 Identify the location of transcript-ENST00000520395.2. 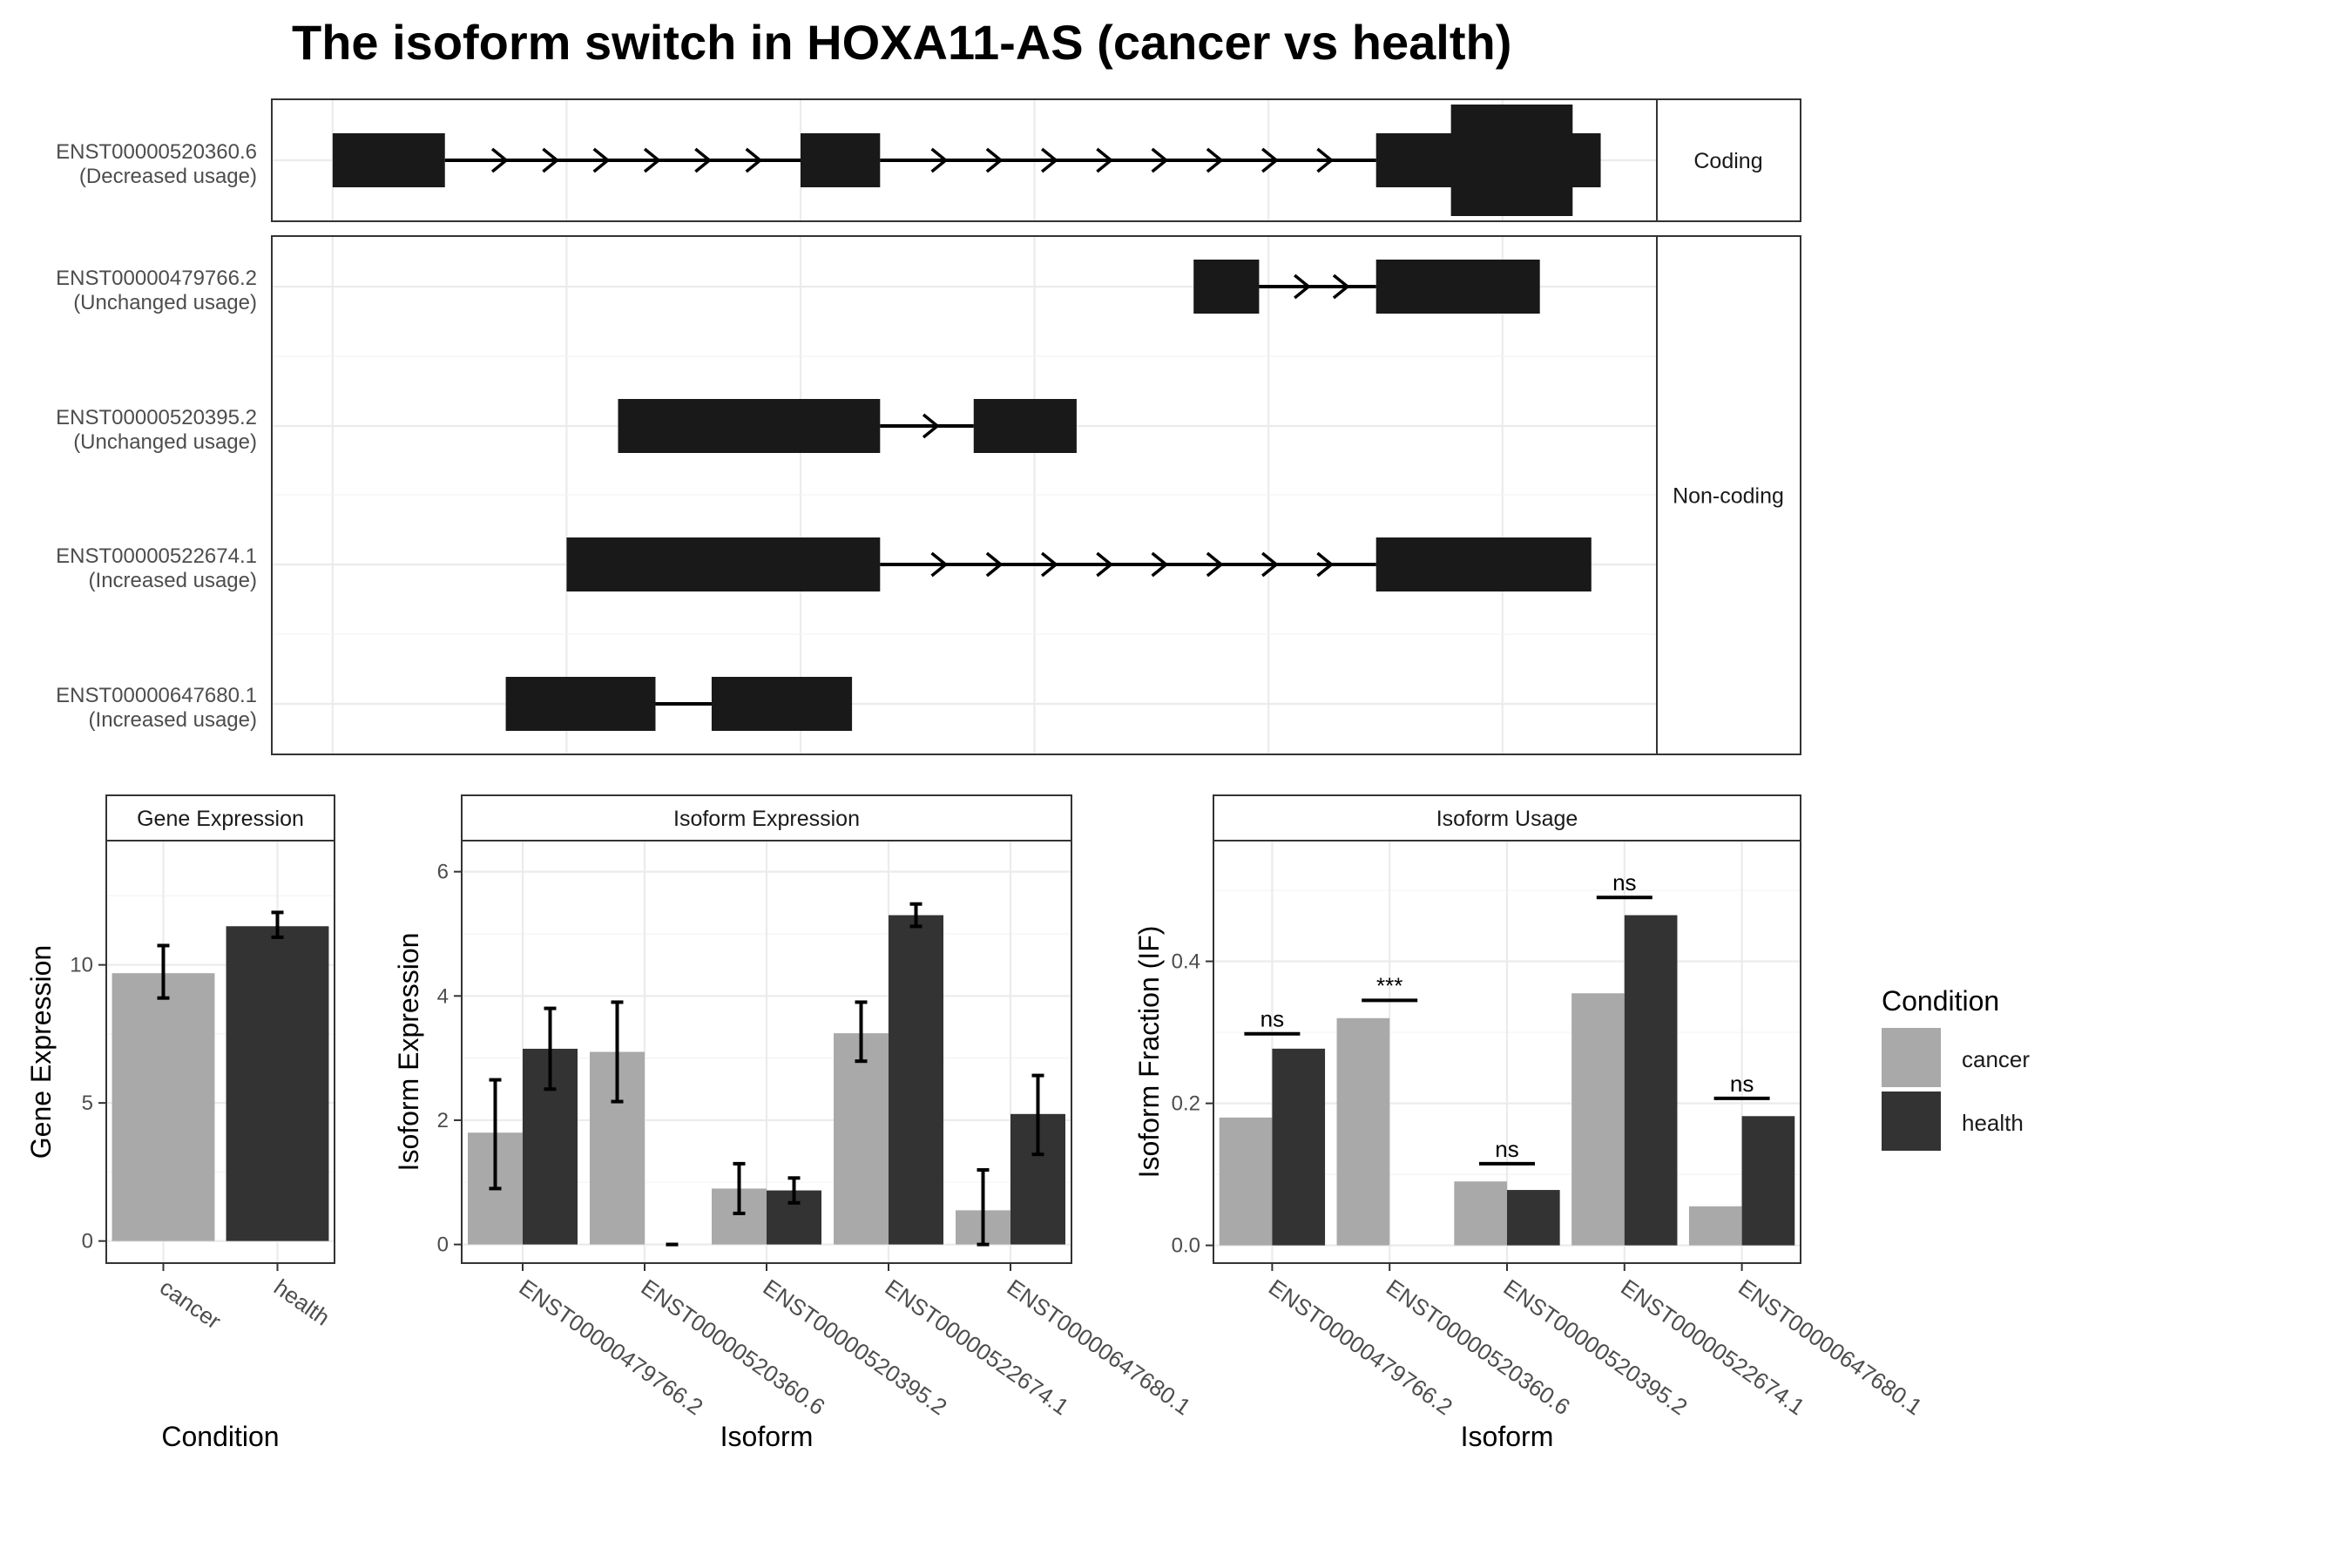
(847, 426).